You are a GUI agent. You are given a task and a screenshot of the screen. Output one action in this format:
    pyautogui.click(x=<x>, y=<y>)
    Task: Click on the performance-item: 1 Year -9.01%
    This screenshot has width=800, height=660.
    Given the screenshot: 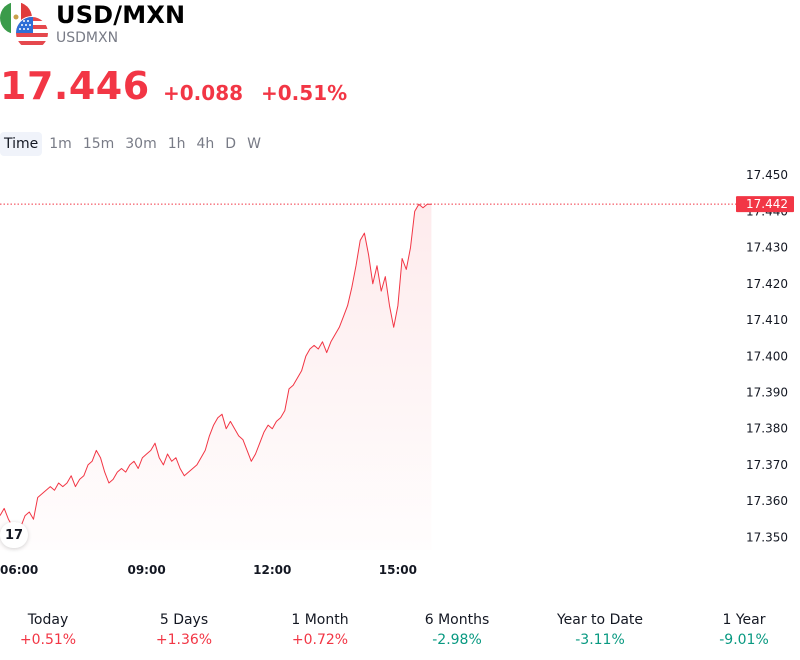 What is the action you would take?
    pyautogui.click(x=744, y=630)
    